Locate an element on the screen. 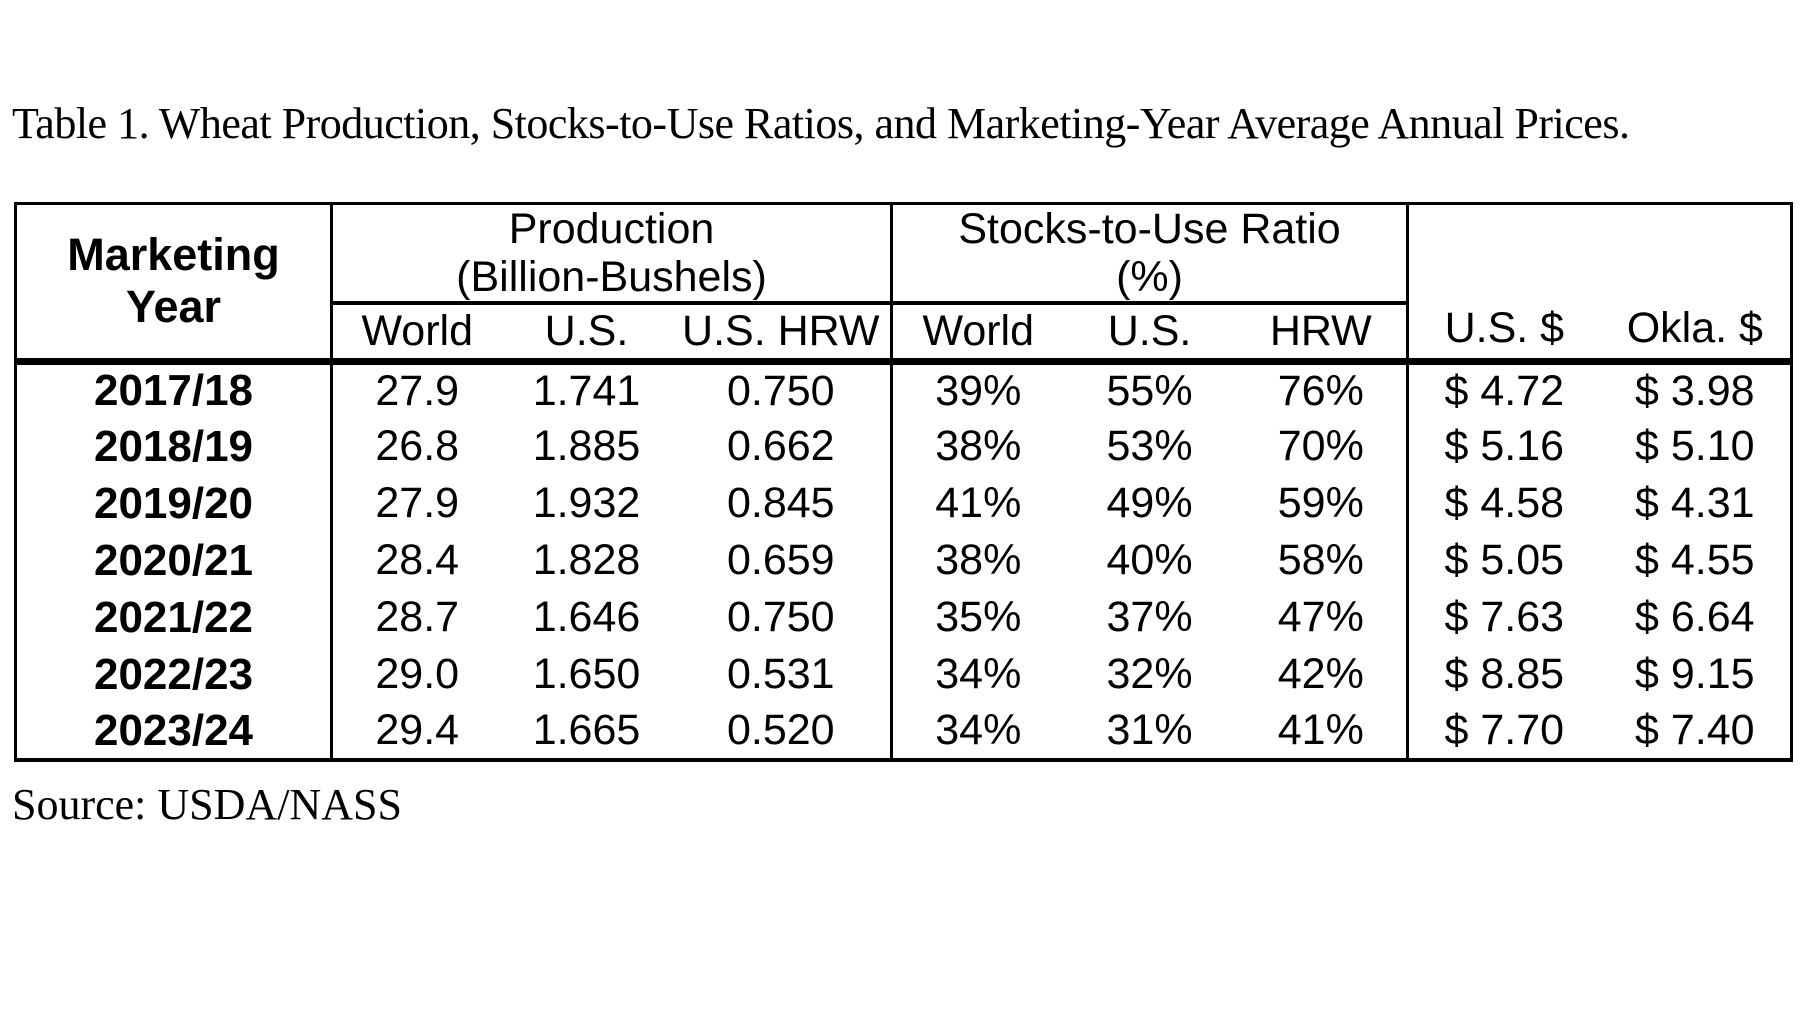 The width and height of the screenshot is (1800, 1013). price-us-cell: $ 5.16 is located at coordinates (1503, 446).